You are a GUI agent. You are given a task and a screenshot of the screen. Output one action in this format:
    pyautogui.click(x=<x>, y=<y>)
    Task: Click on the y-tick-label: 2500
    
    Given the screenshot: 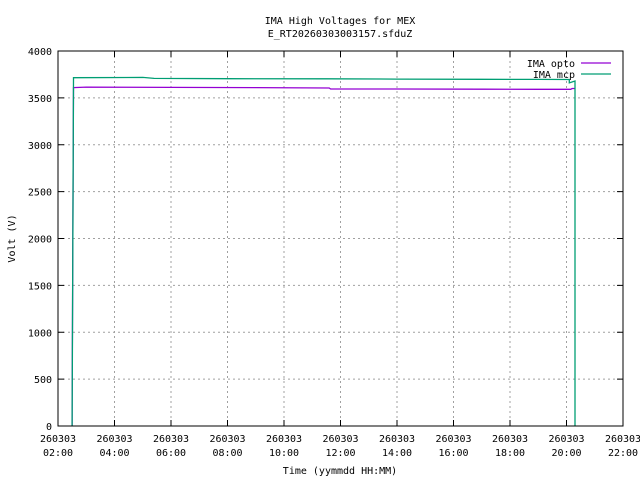 What is the action you would take?
    pyautogui.click(x=40, y=193)
    